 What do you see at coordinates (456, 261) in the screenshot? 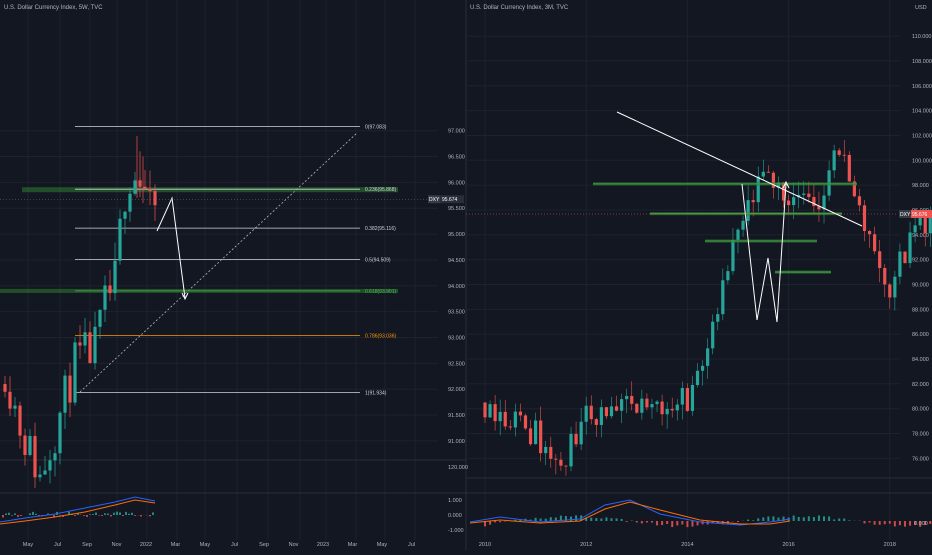
I see `price-axis-label: 94.500` at bounding box center [456, 261].